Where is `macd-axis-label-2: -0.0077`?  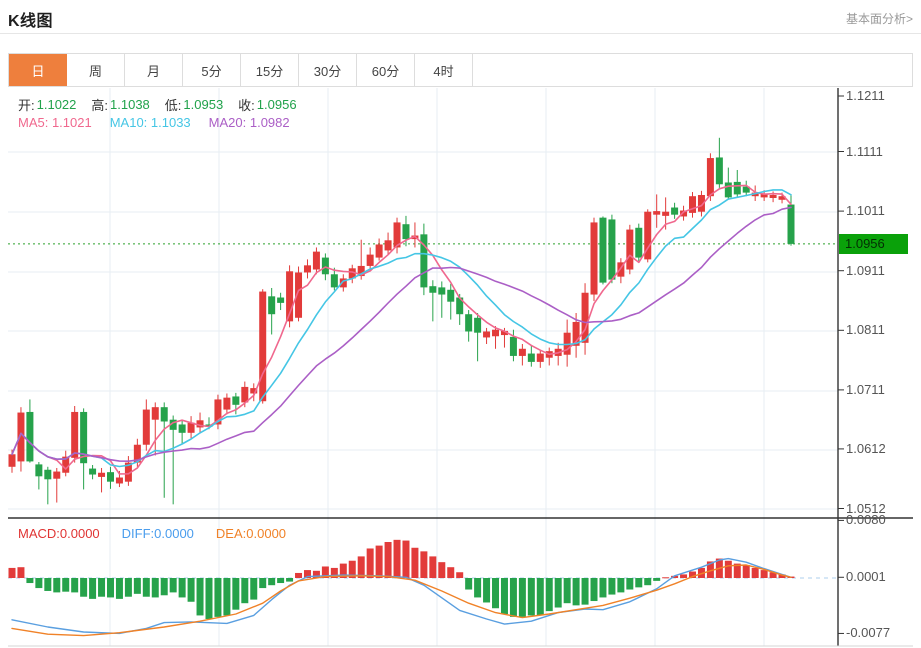 macd-axis-label-2: -0.0077 is located at coordinates (868, 633).